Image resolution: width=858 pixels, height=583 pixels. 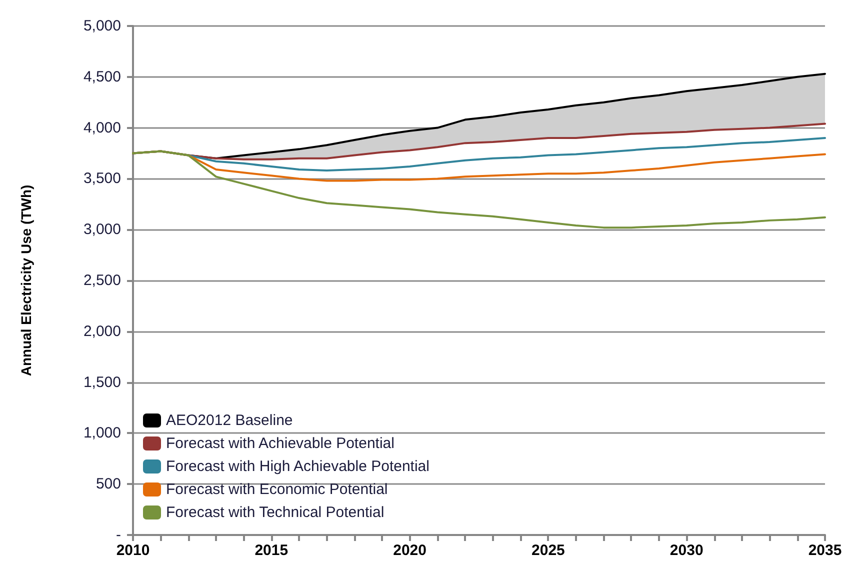 I want to click on y-axis-title: Annual Electricity Use (TWh), so click(x=26, y=280).